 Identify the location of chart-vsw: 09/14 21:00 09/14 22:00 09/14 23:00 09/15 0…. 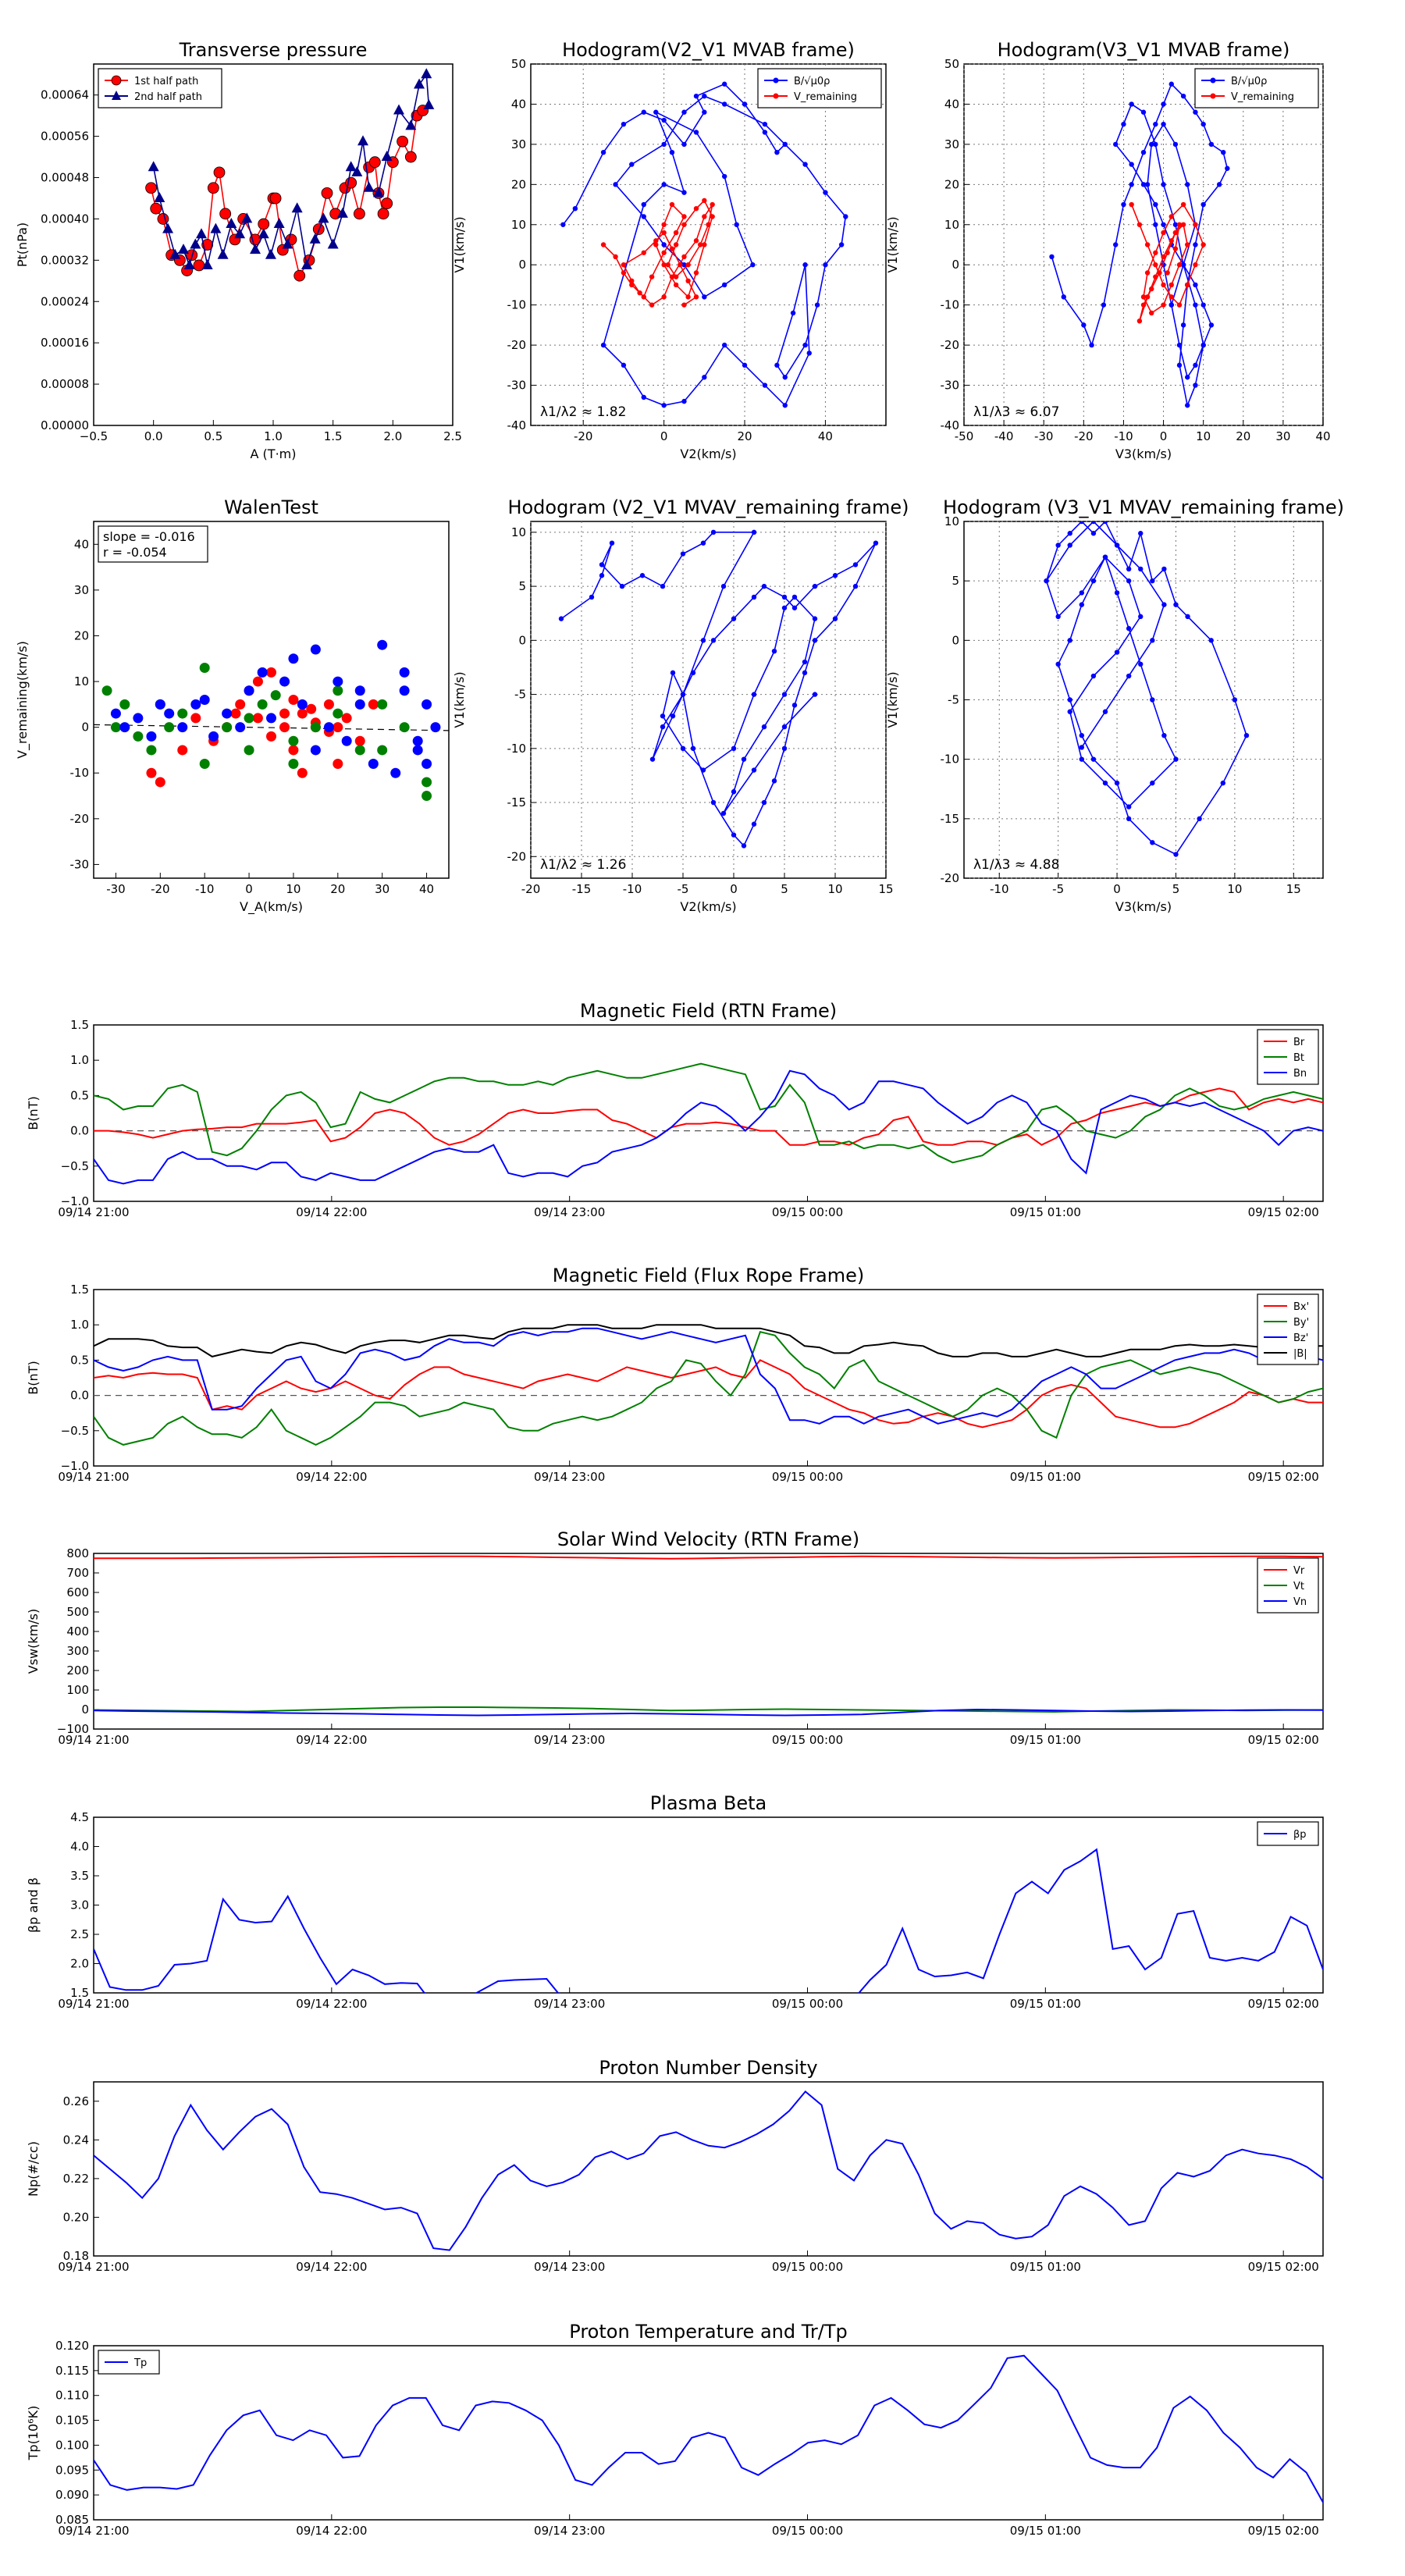
(675, 1637).